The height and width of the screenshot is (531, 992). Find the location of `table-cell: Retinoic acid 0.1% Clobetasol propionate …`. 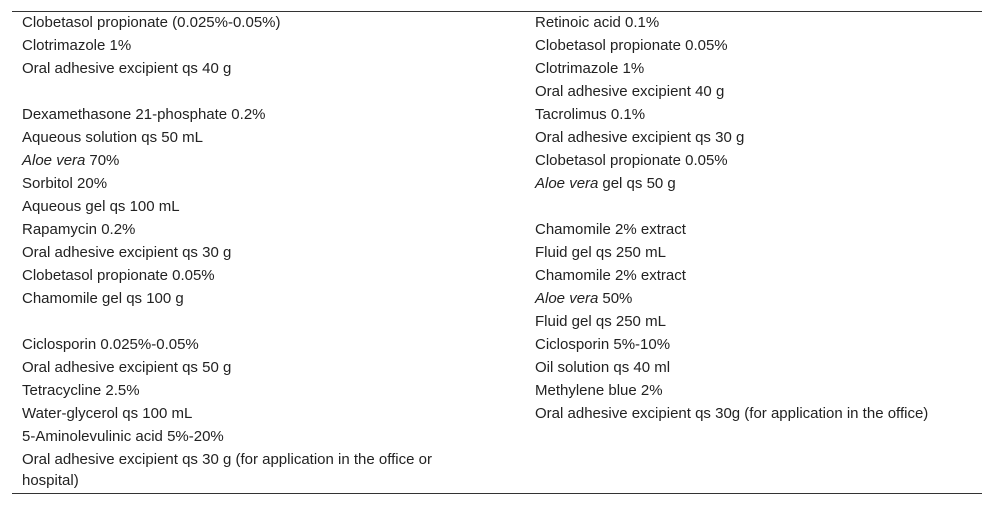

table-cell: Retinoic acid 0.1% Clobetasol propionate … is located at coordinates (758, 58).